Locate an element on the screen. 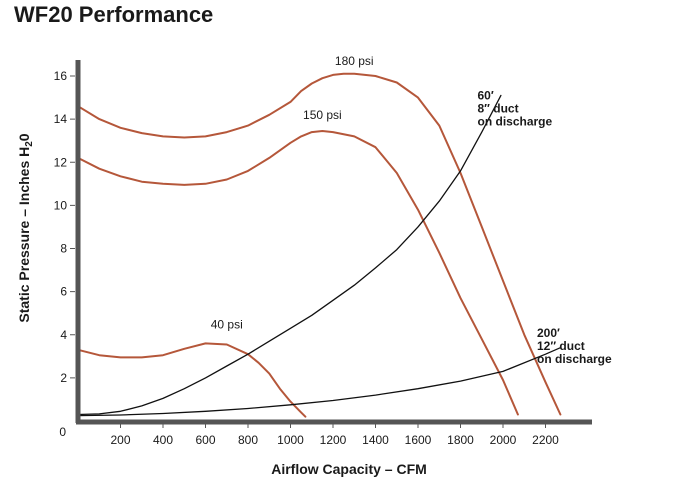  y-axis-title-subscript: 2 is located at coordinates (29, 144).